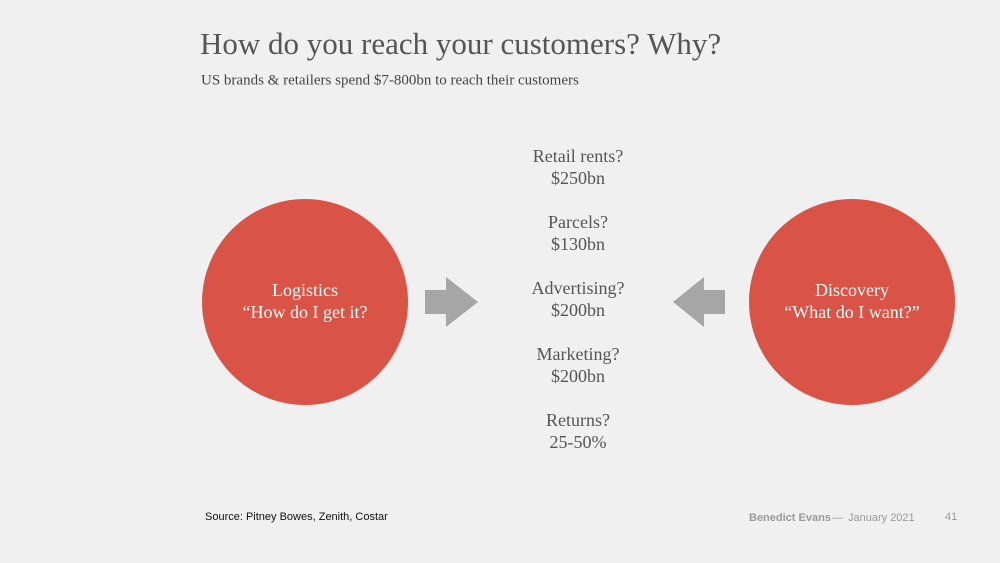 The width and height of the screenshot is (1000, 563). Describe the element at coordinates (305, 312) in the screenshot. I see `circle-label: “How do I get it?` at that location.